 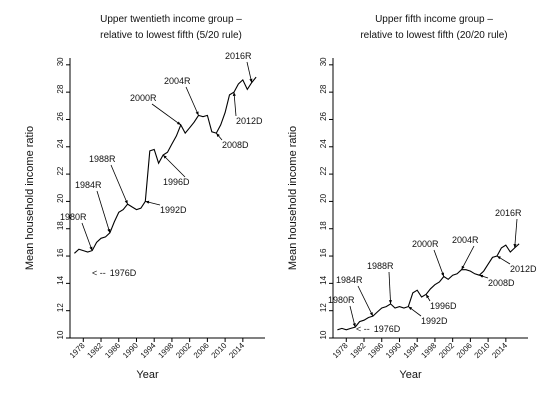 What do you see at coordinates (60, 115) in the screenshot?
I see `y-tick-label: 26` at bounding box center [60, 115].